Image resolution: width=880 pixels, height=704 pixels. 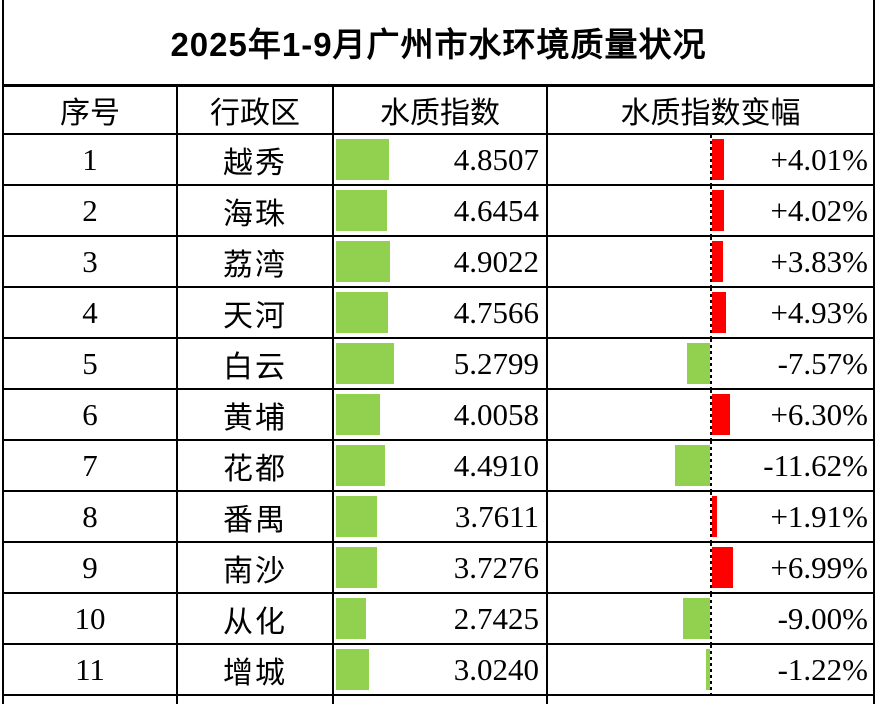 I want to click on district-name: 白云, so click(x=255, y=367).